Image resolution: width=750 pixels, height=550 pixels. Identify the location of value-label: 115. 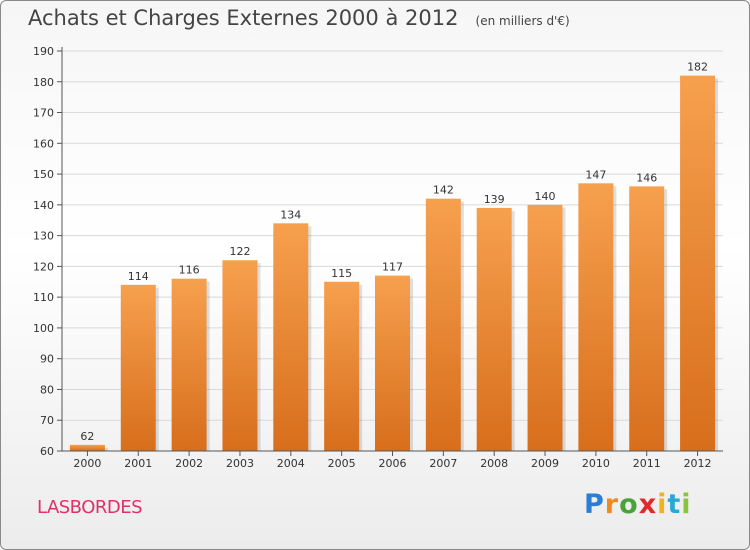
(341, 273).